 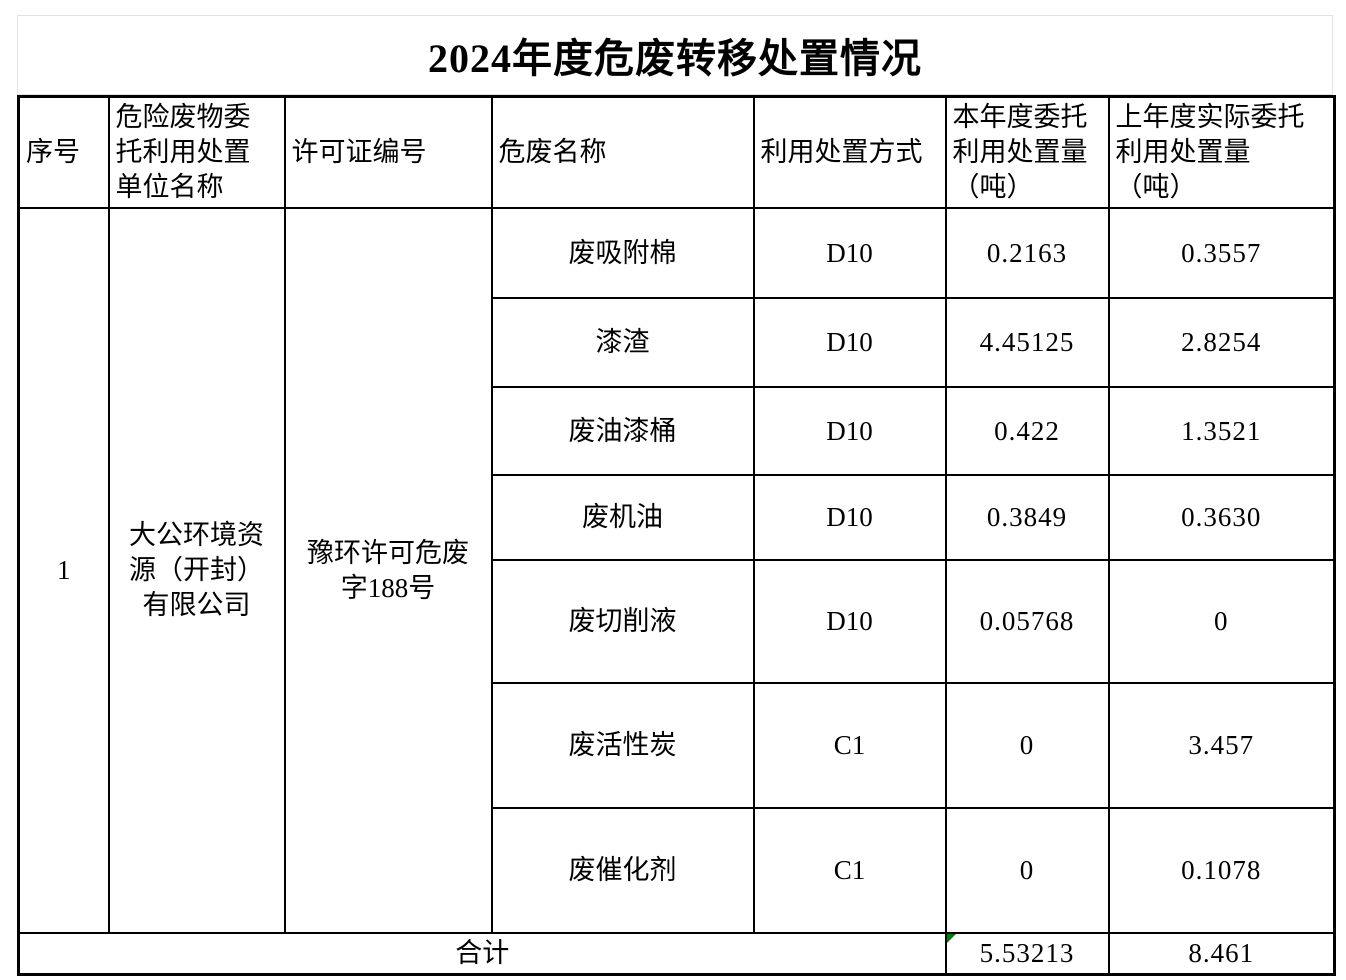 What do you see at coordinates (951, 939) in the screenshot?
I see `error-indicator-icon` at bounding box center [951, 939].